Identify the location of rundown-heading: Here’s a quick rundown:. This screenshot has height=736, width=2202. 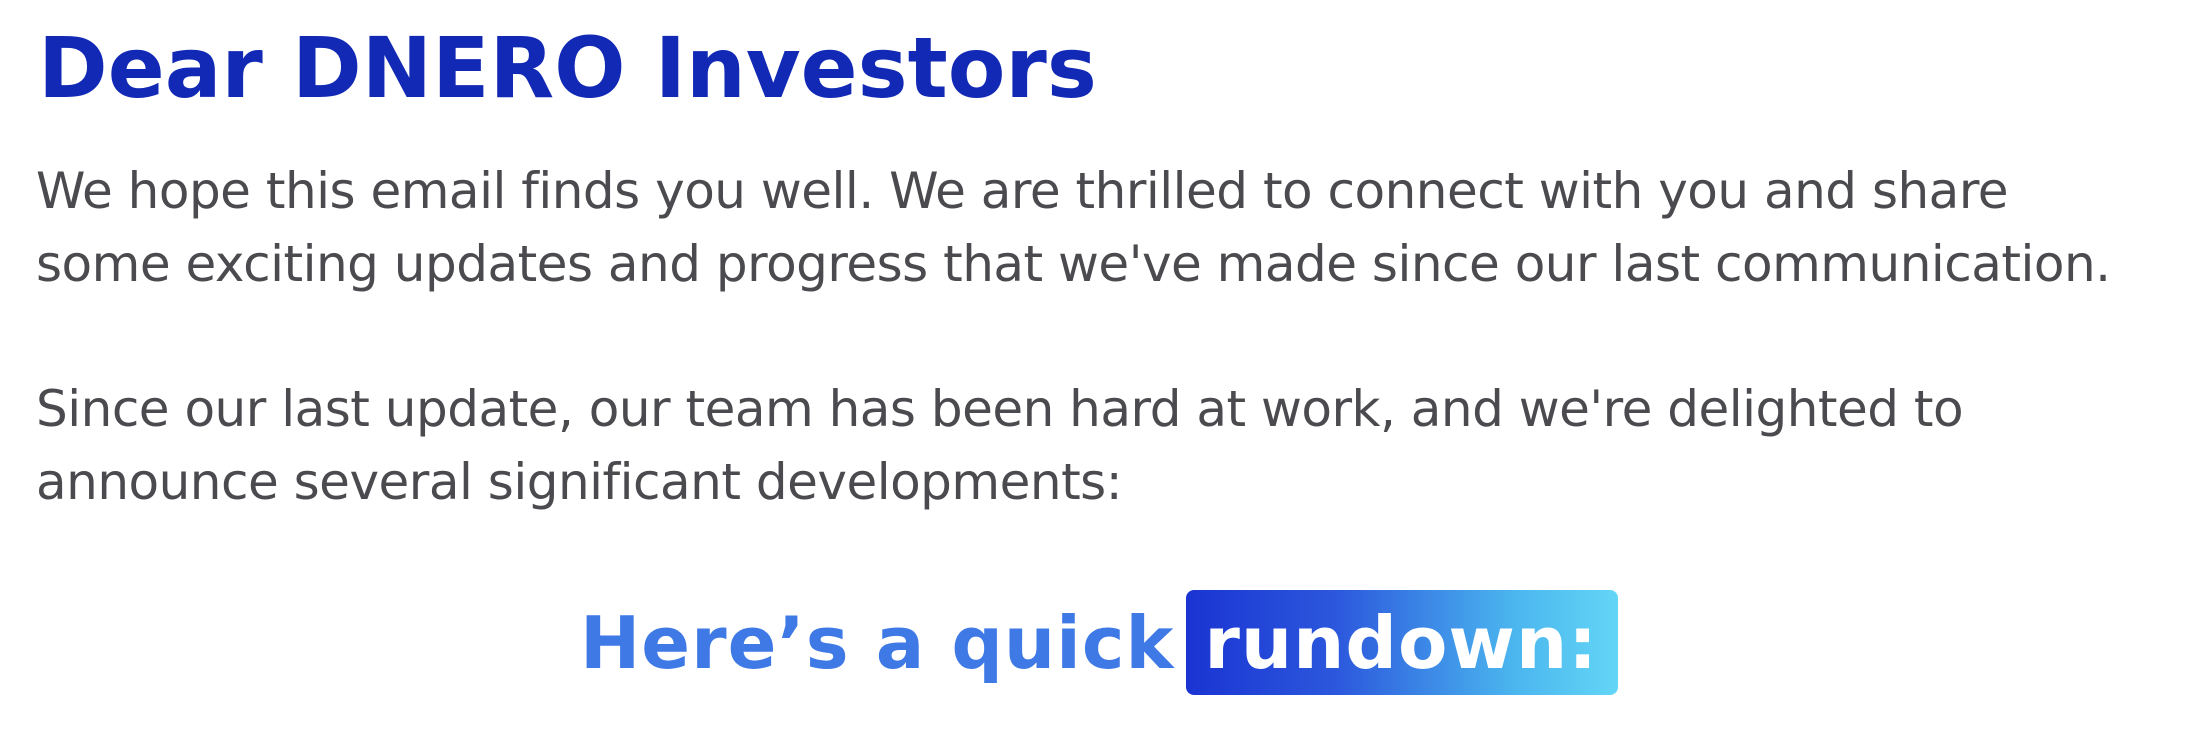
(1099, 642).